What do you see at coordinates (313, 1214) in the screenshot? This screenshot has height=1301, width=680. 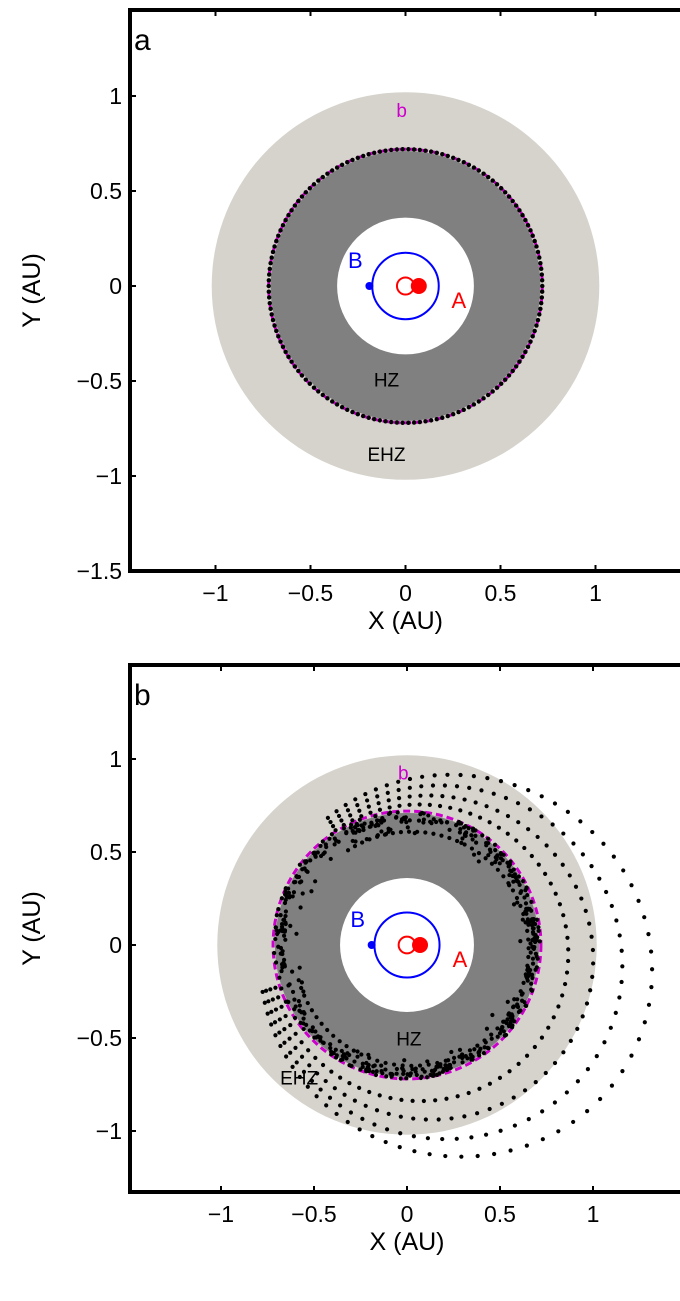 I see `x-tick-label: −0.5` at bounding box center [313, 1214].